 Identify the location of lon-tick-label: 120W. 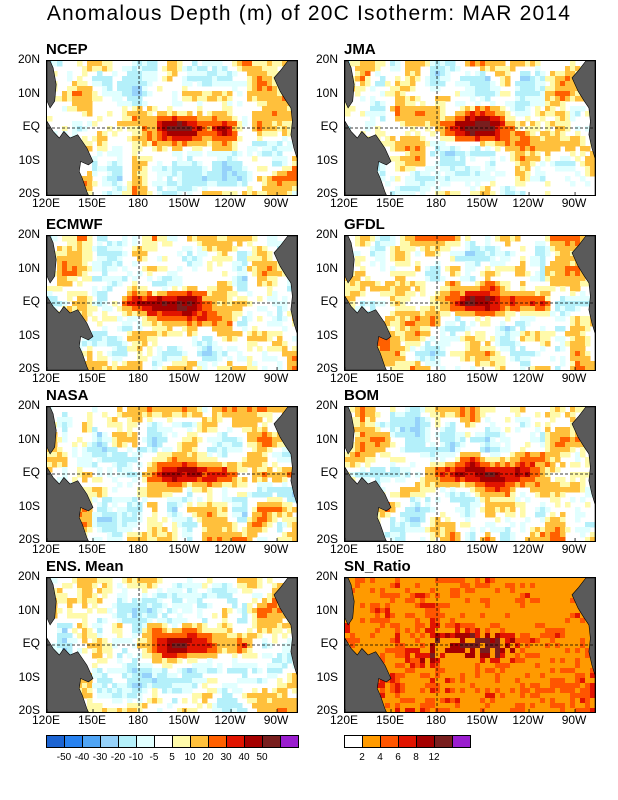
(230, 378).